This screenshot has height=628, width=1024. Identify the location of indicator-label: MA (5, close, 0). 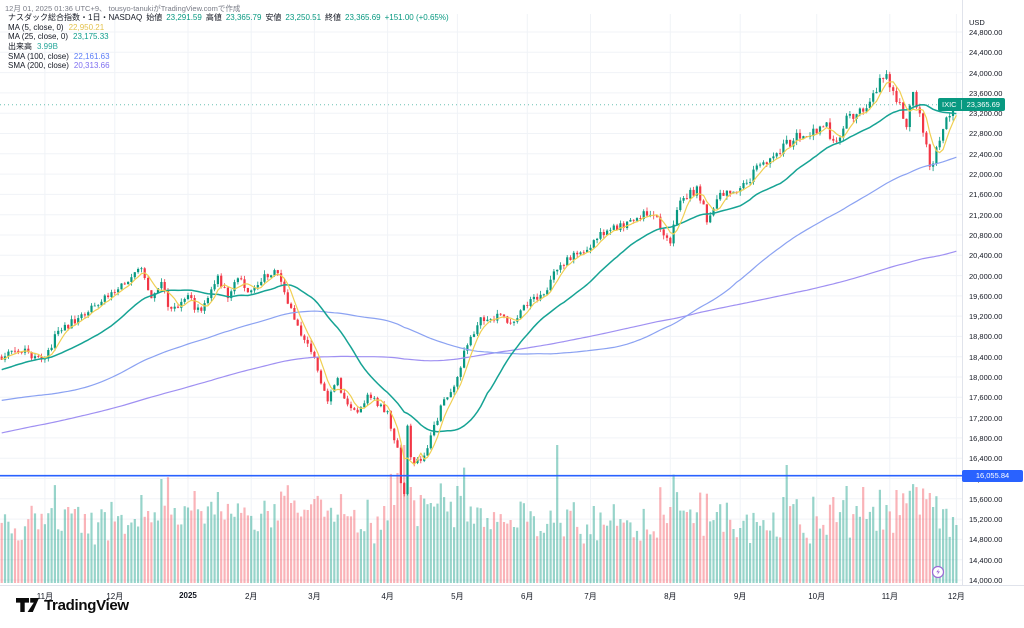
(36, 27).